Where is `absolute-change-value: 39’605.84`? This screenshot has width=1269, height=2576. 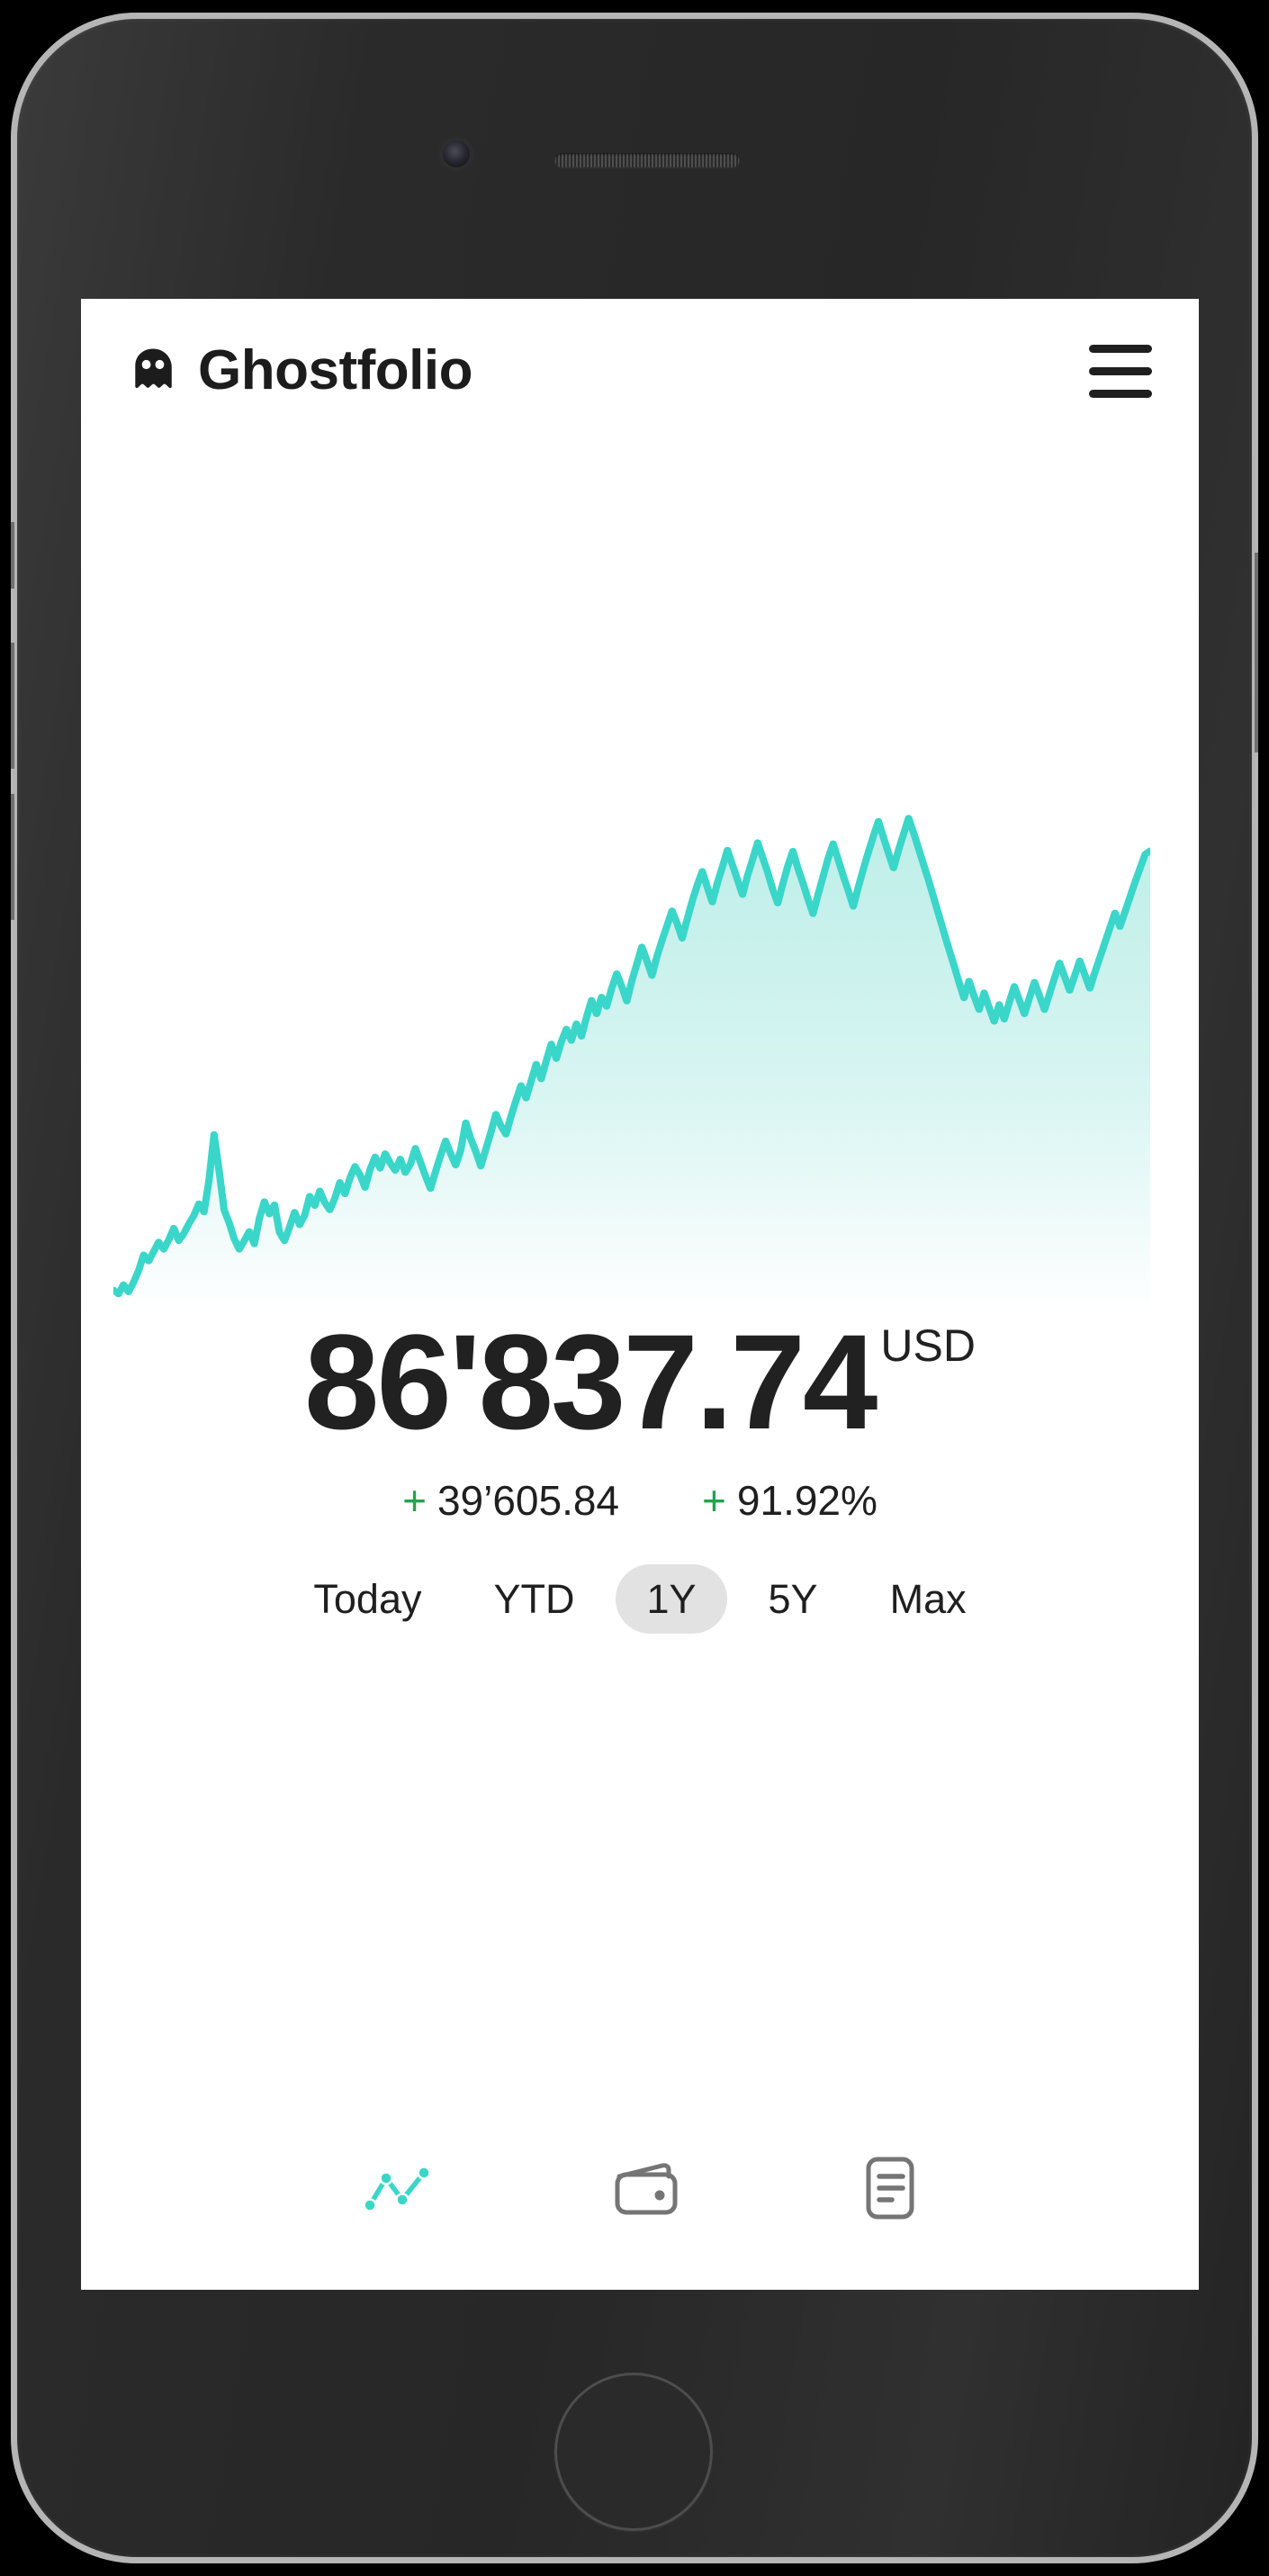 absolute-change-value: 39’605.84 is located at coordinates (528, 1500).